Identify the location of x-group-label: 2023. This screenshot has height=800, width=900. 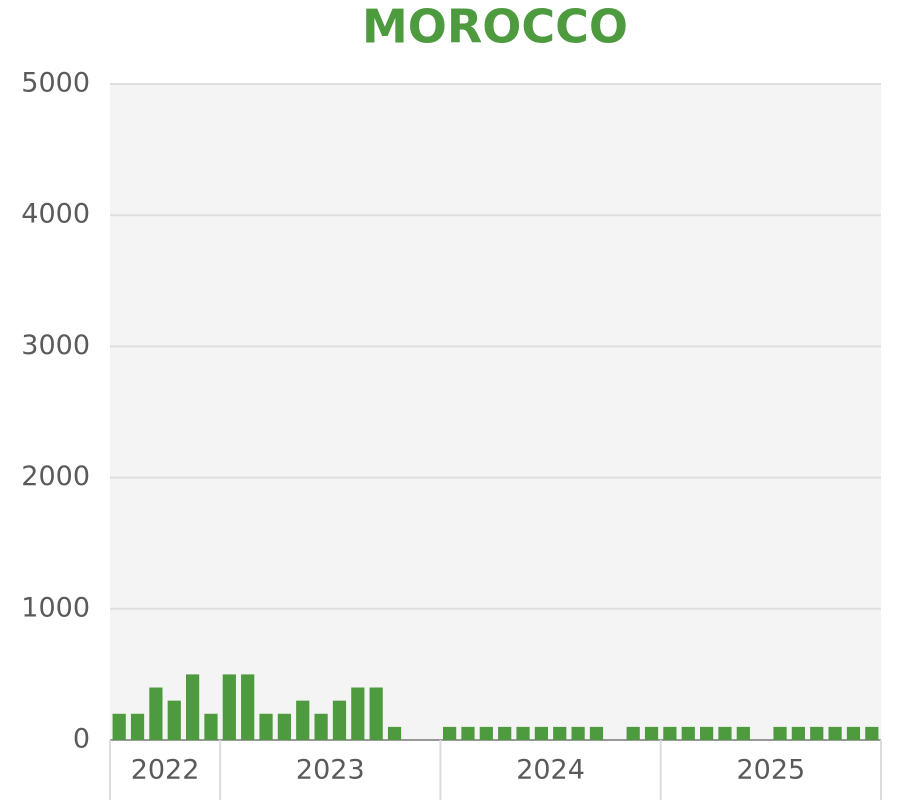
(330, 770).